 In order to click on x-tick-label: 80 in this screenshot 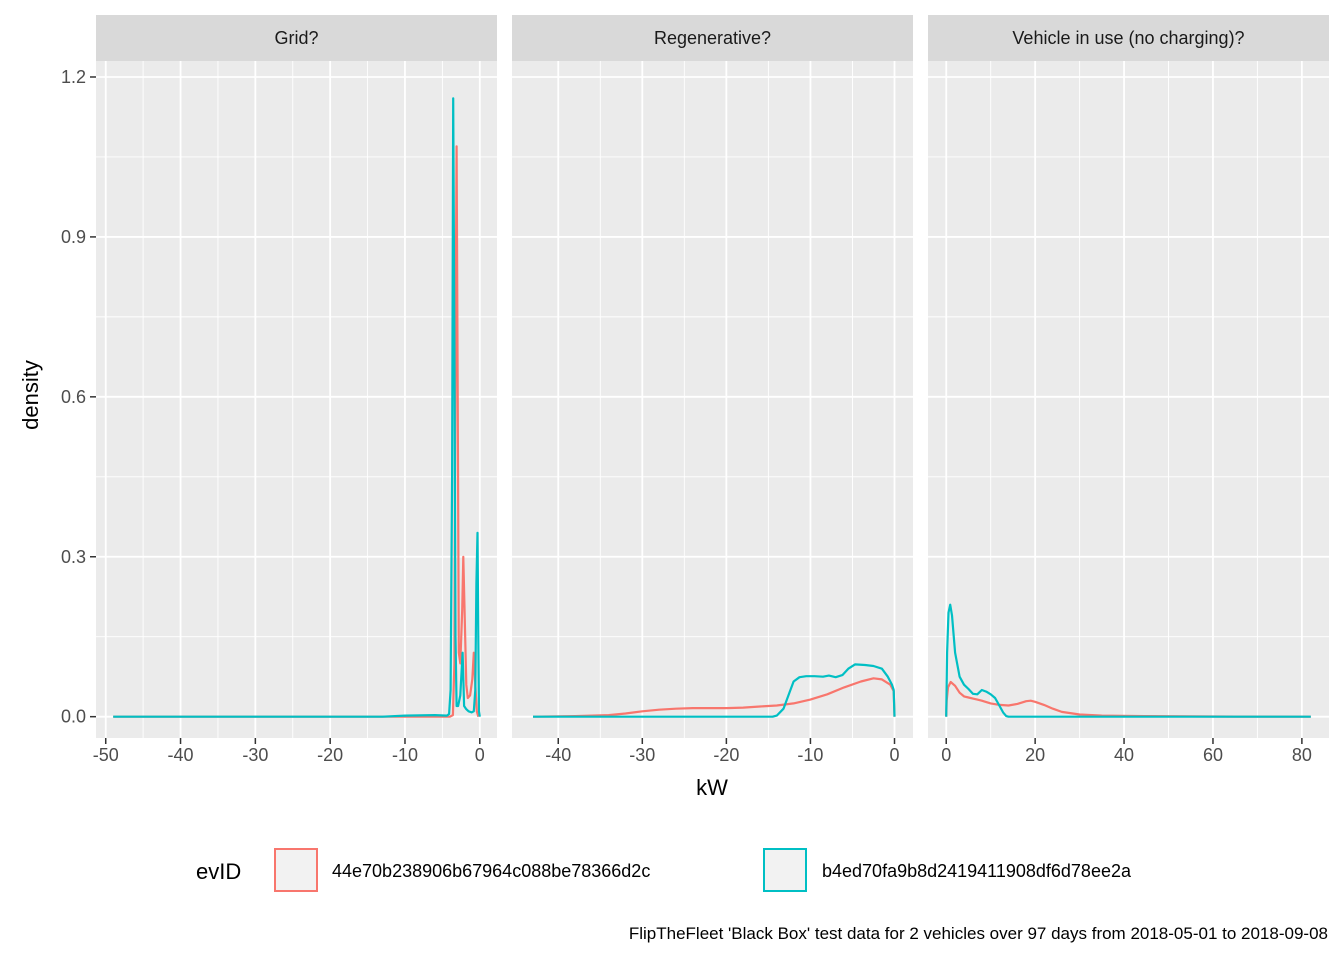, I will do `click(1302, 755)`.